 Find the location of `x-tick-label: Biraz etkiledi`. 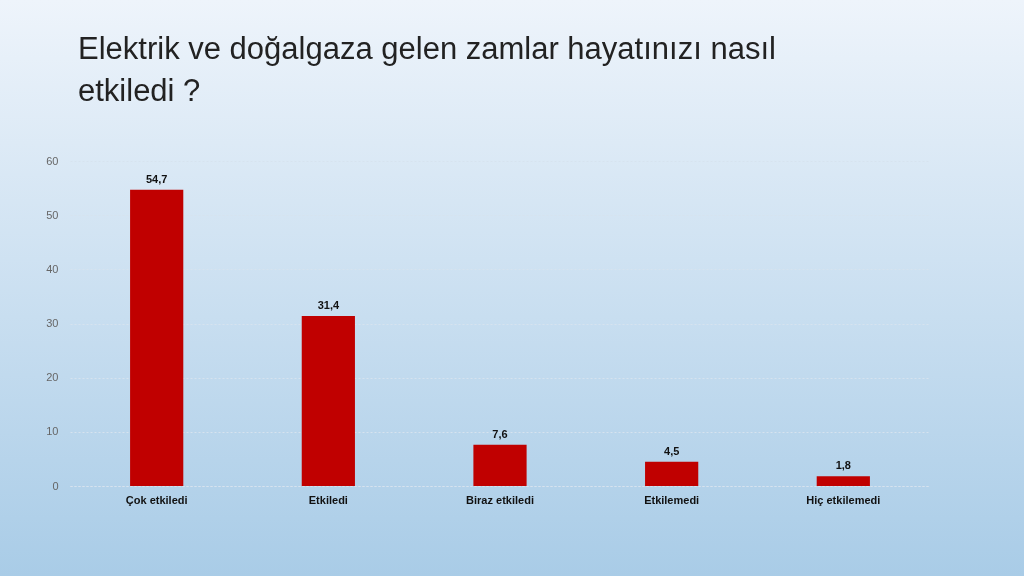

x-tick-label: Biraz etkiledi is located at coordinates (500, 499).